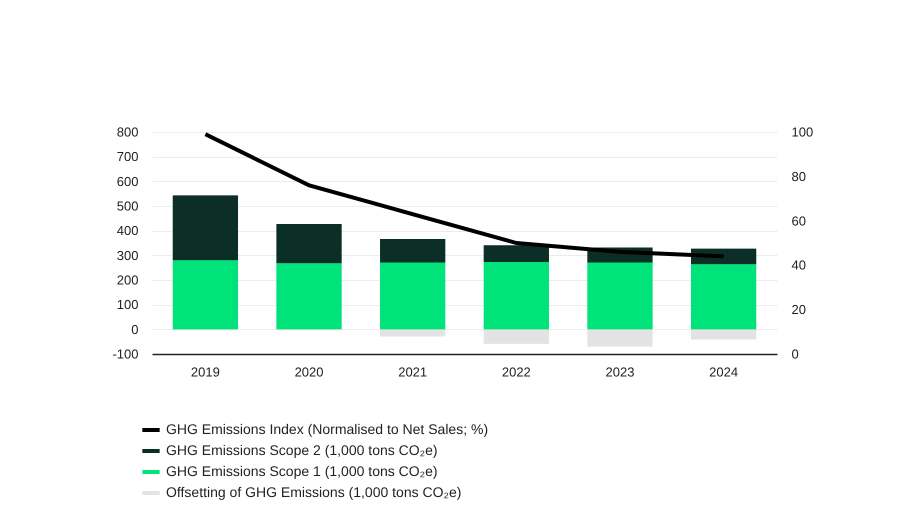 The height and width of the screenshot is (510, 903). What do you see at coordinates (127, 206) in the screenshot?
I see `y-tick-label: 500` at bounding box center [127, 206].